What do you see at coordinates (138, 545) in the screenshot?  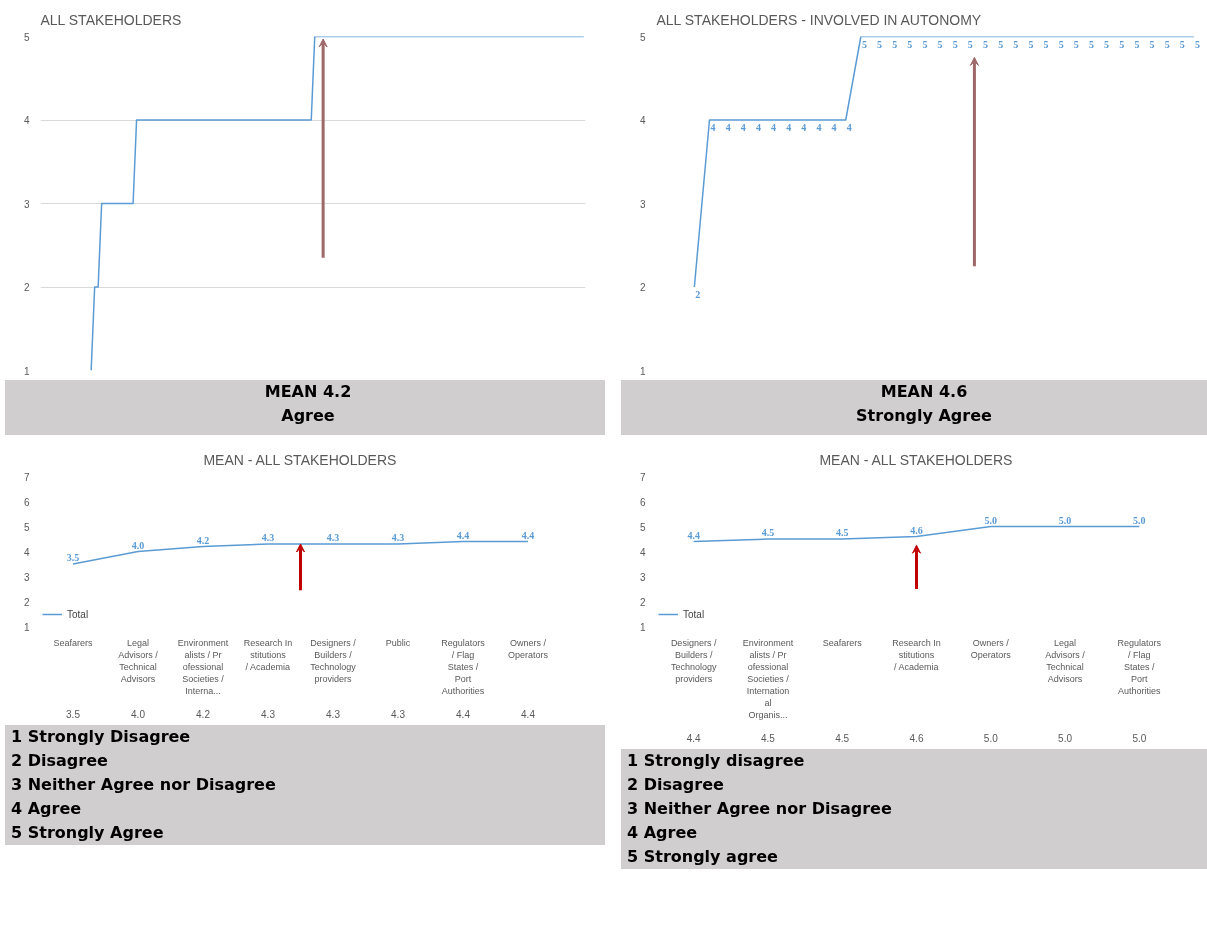 I see `text: 4.0` at bounding box center [138, 545].